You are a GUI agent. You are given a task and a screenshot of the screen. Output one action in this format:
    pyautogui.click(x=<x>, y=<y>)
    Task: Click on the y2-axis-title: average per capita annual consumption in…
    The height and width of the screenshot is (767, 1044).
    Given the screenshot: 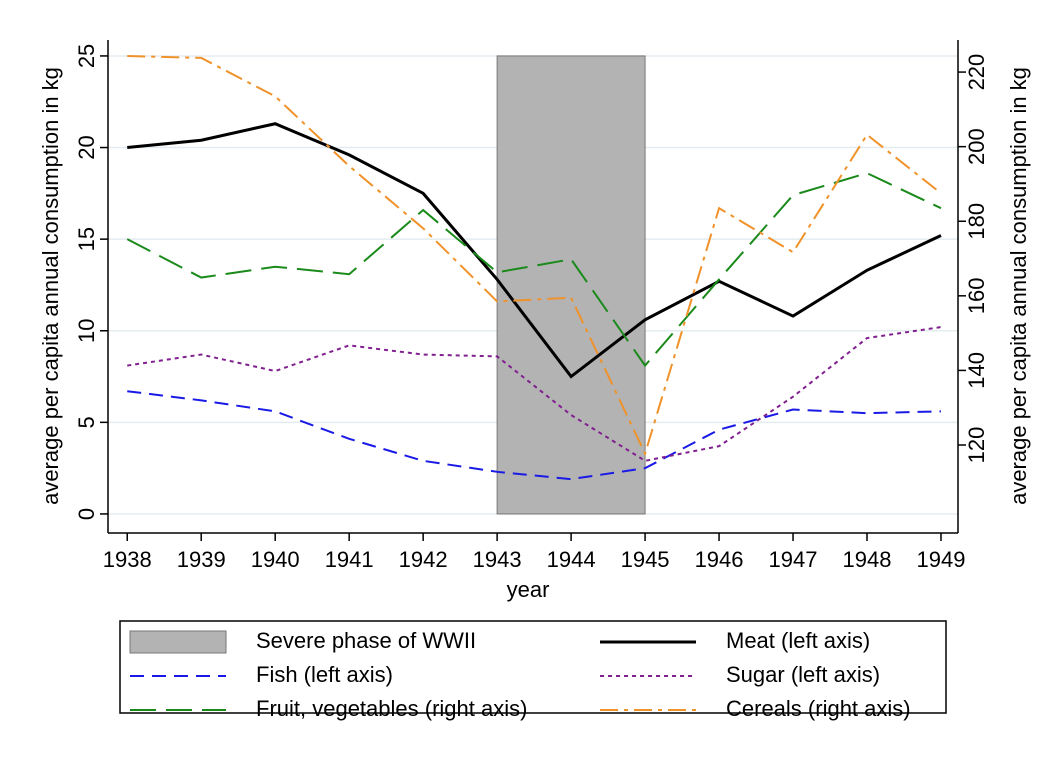 What is the action you would take?
    pyautogui.click(x=1018, y=286)
    